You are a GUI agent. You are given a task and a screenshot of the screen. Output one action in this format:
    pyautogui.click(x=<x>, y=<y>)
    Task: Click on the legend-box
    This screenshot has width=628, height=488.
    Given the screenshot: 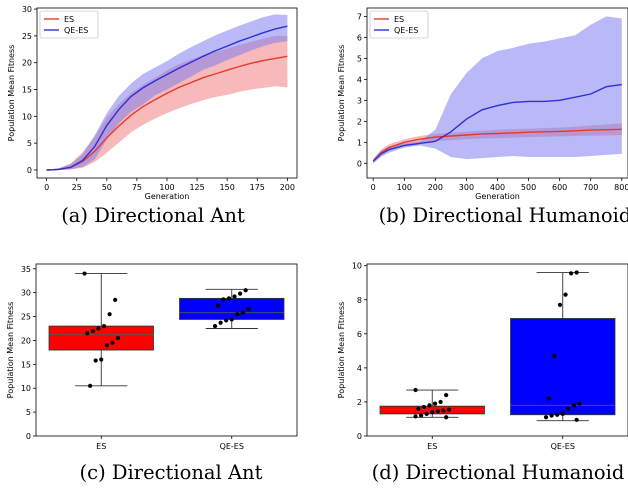 What is the action you would take?
    pyautogui.click(x=69, y=24)
    